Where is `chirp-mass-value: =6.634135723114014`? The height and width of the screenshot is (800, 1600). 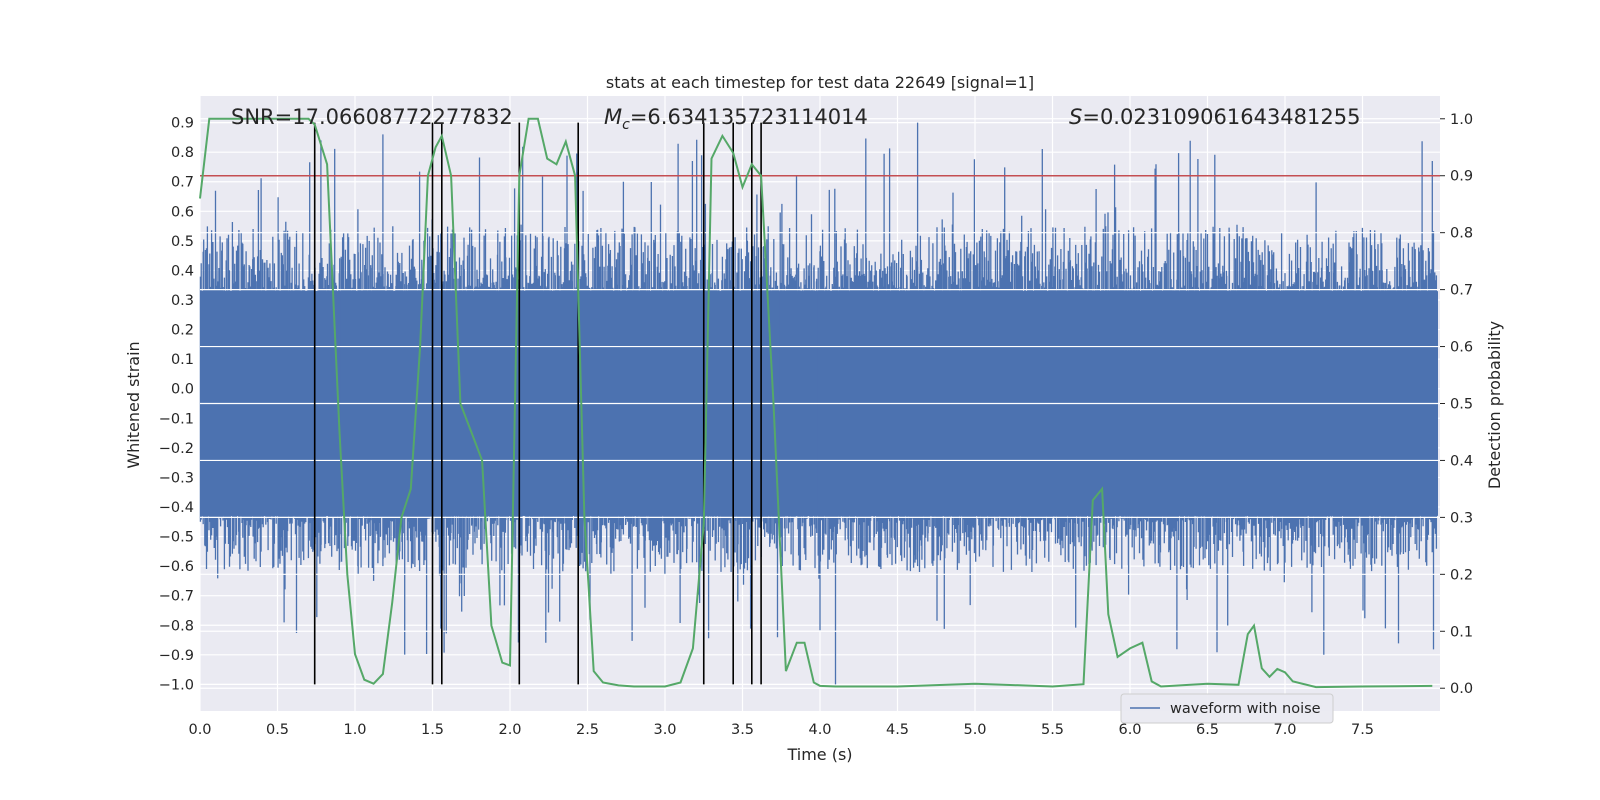
chirp-mass-value: =6.634135723114014 is located at coordinates (749, 117).